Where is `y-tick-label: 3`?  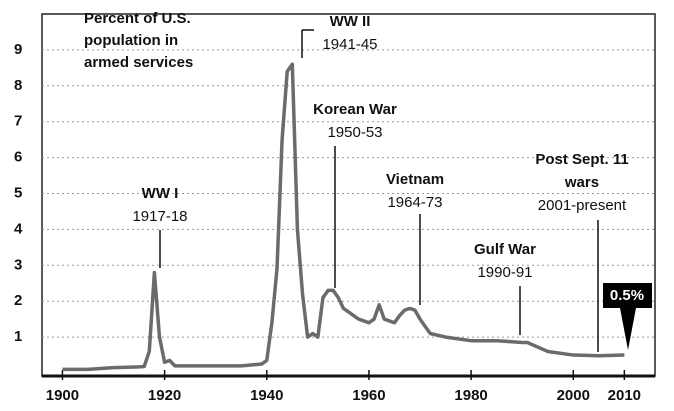 y-tick-label: 3 is located at coordinates (18, 264).